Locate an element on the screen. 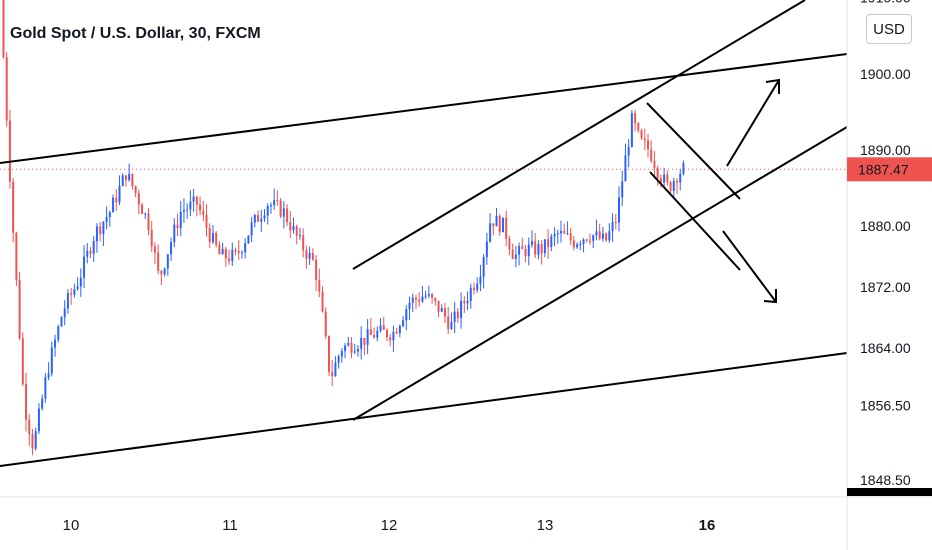  arrow-head-icon is located at coordinates (770, 296).